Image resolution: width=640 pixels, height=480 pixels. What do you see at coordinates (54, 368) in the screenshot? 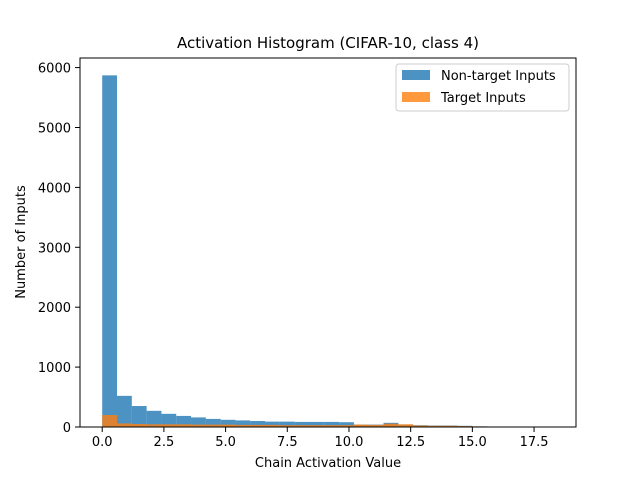
I see `y-tick-label: 1000` at bounding box center [54, 368].